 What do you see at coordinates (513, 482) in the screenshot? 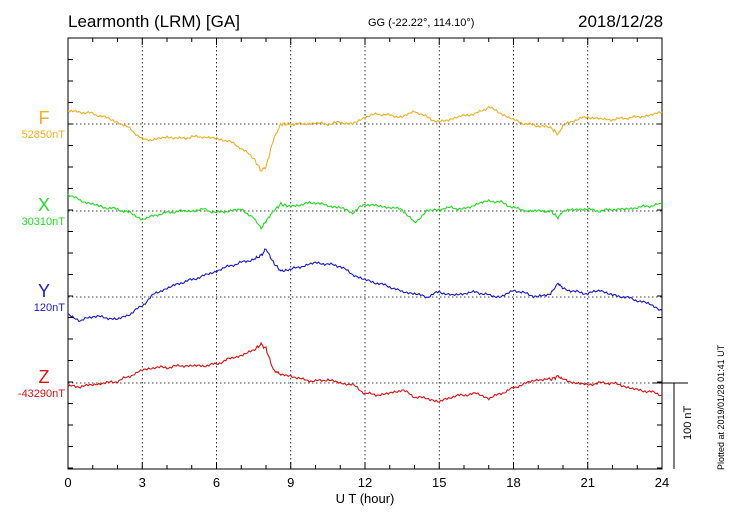
I see `x-tick-label: 18` at bounding box center [513, 482].